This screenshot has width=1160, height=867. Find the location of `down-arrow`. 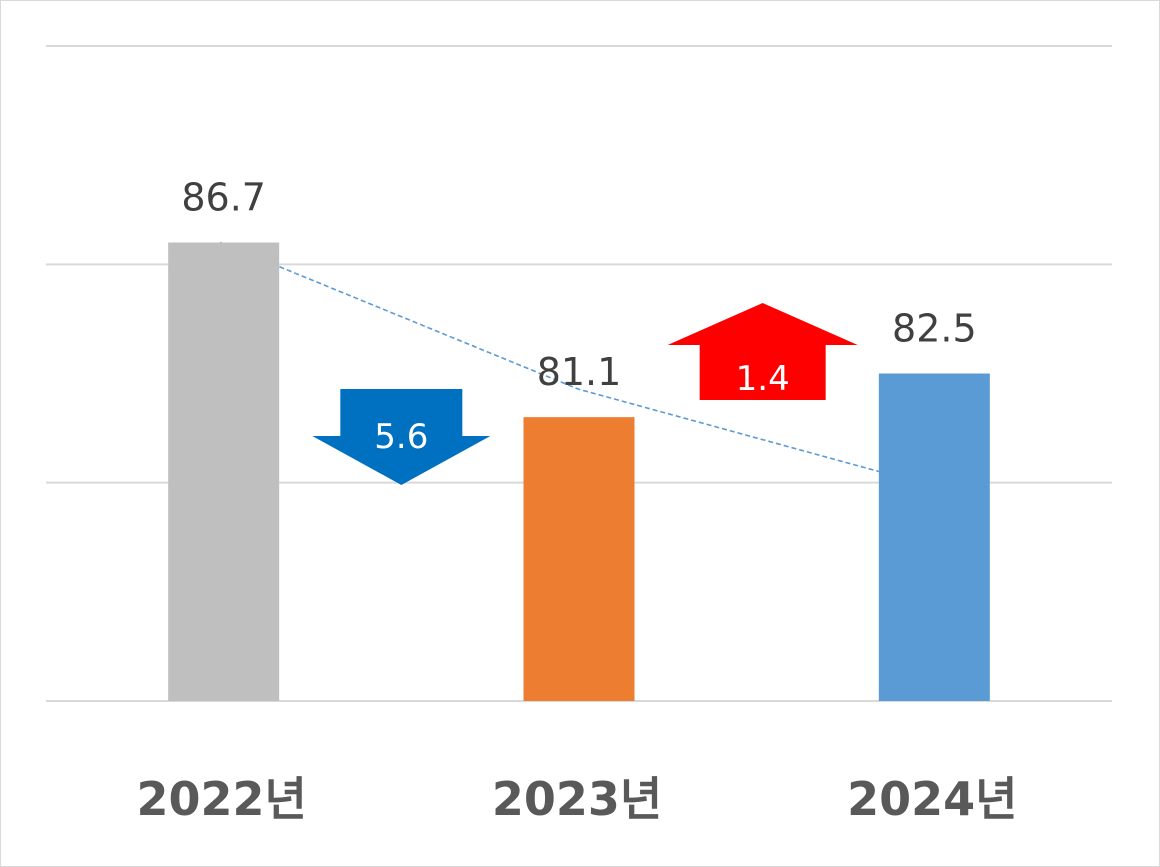

down-arrow is located at coordinates (401, 437).